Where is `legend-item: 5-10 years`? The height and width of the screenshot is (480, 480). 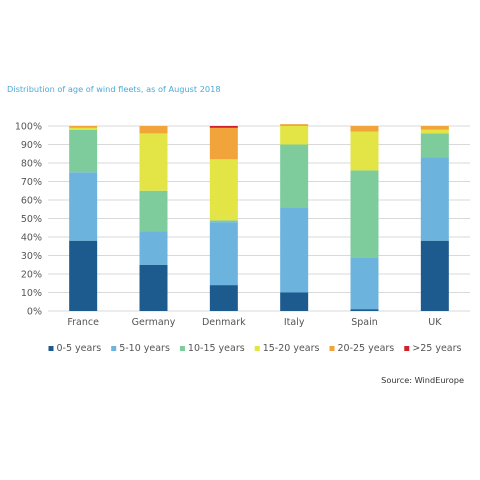
legend-item: 5-10 years is located at coordinates (140, 348).